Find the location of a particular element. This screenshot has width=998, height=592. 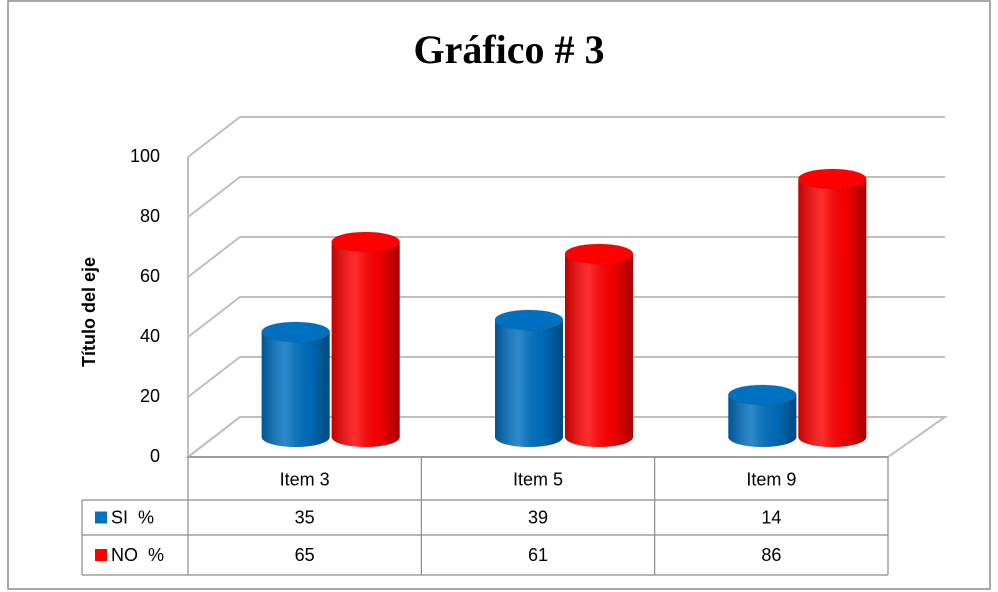

table-value: 86 is located at coordinates (771, 555).